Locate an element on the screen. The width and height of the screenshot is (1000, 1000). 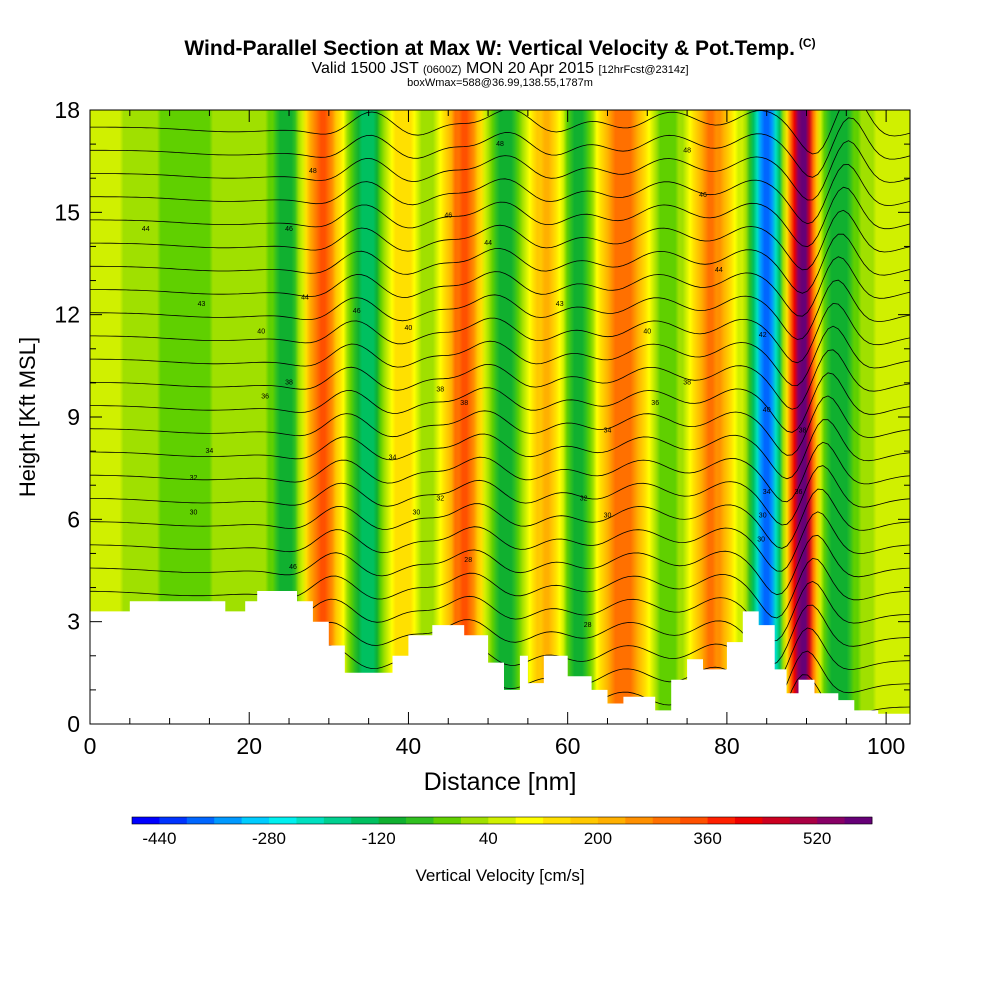
valid-date: MON 20 Apr 2015 is located at coordinates (530, 68).